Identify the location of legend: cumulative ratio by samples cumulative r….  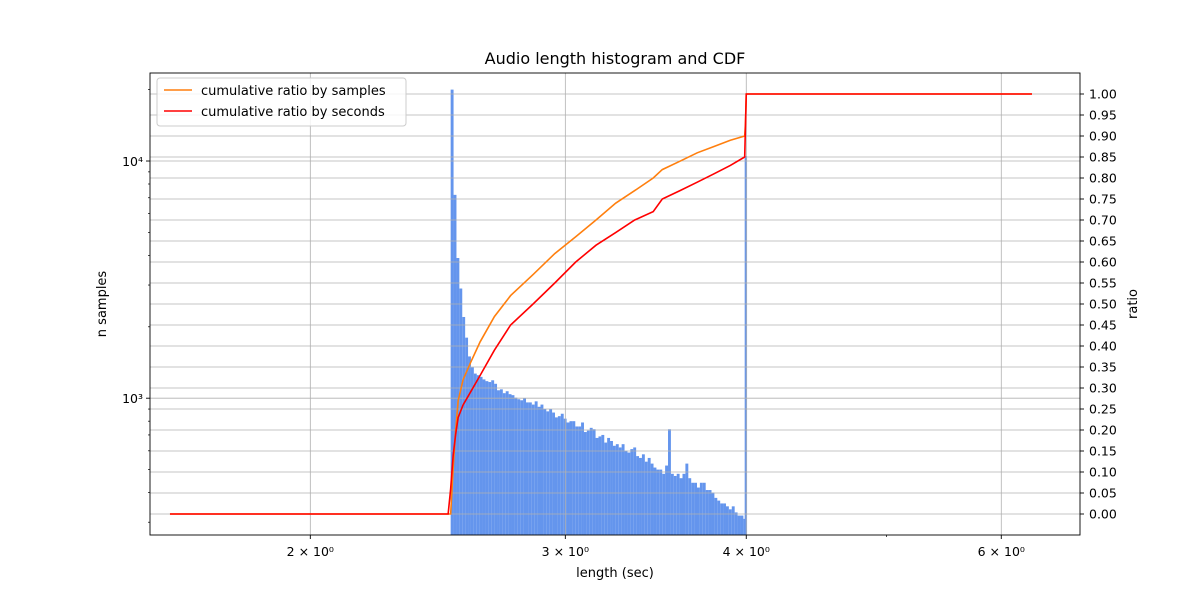
(281, 102).